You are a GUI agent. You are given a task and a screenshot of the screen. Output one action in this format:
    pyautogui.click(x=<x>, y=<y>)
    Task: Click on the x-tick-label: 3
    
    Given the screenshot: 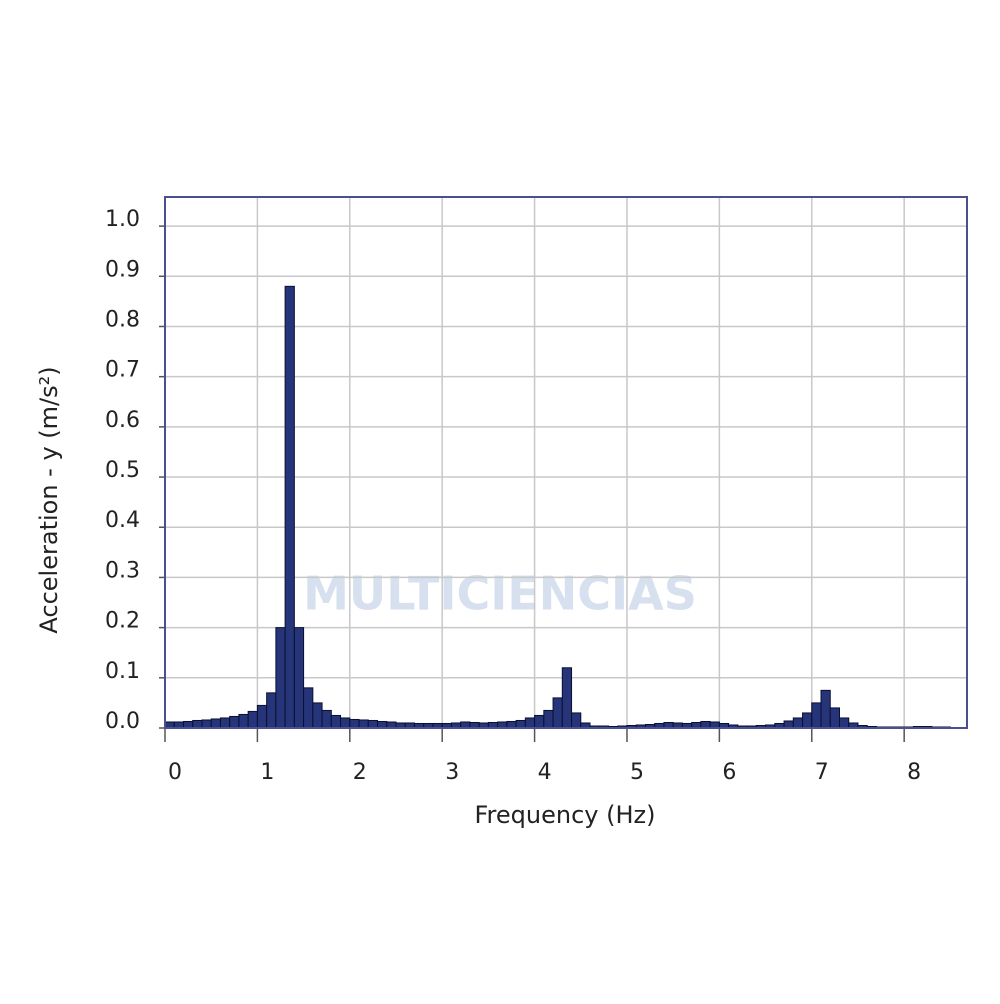 What is the action you would take?
    pyautogui.click(x=452, y=772)
    